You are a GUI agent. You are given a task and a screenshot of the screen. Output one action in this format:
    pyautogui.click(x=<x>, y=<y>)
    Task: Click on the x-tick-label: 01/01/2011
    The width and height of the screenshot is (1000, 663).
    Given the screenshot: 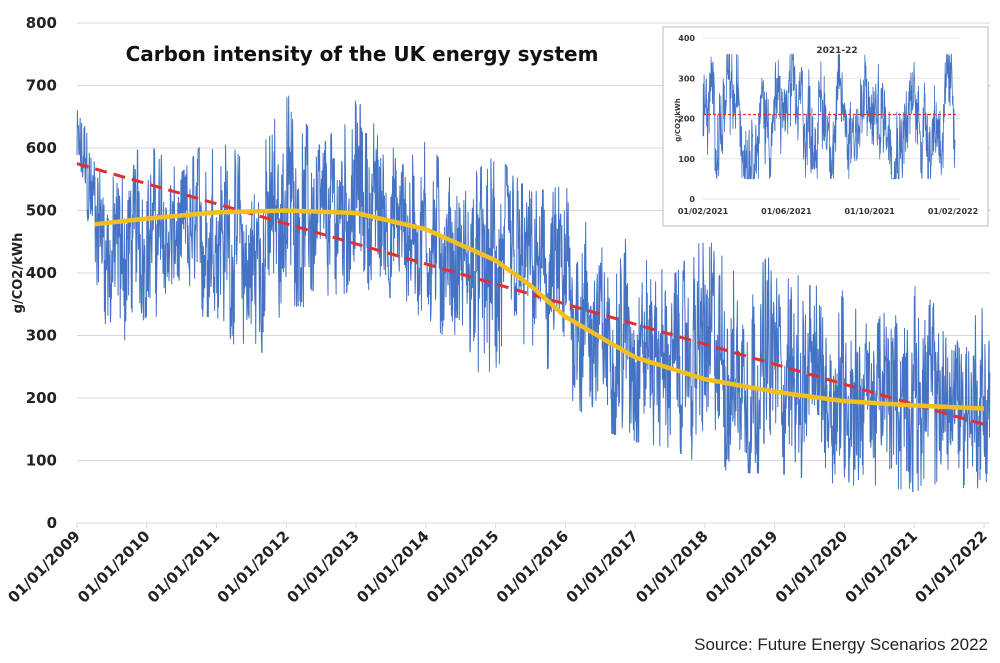 What is the action you would take?
    pyautogui.click(x=184, y=567)
    